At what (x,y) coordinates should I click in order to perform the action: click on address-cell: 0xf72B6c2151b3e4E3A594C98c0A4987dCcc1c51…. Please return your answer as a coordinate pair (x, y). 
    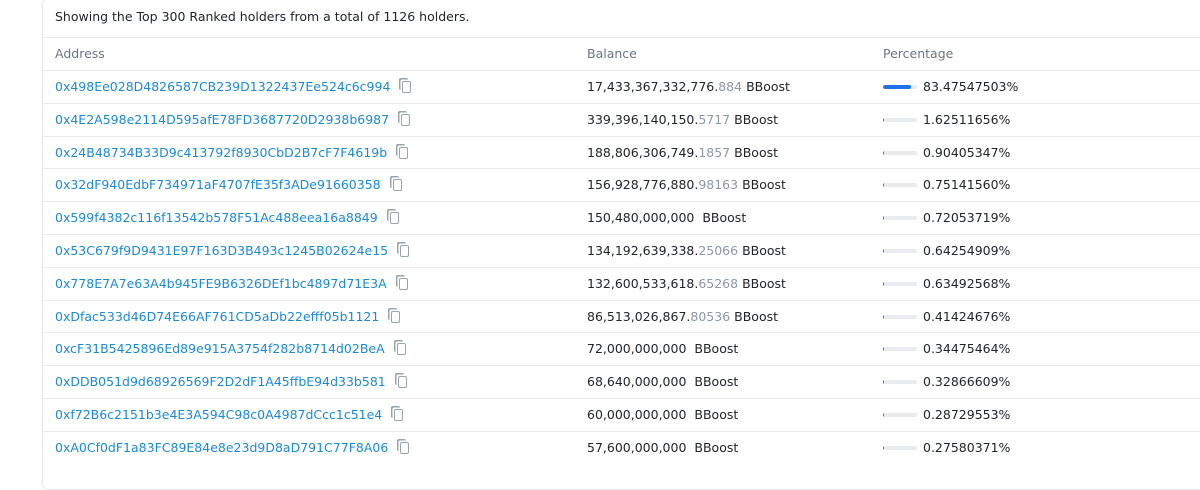
    Looking at the image, I should click on (229, 415).